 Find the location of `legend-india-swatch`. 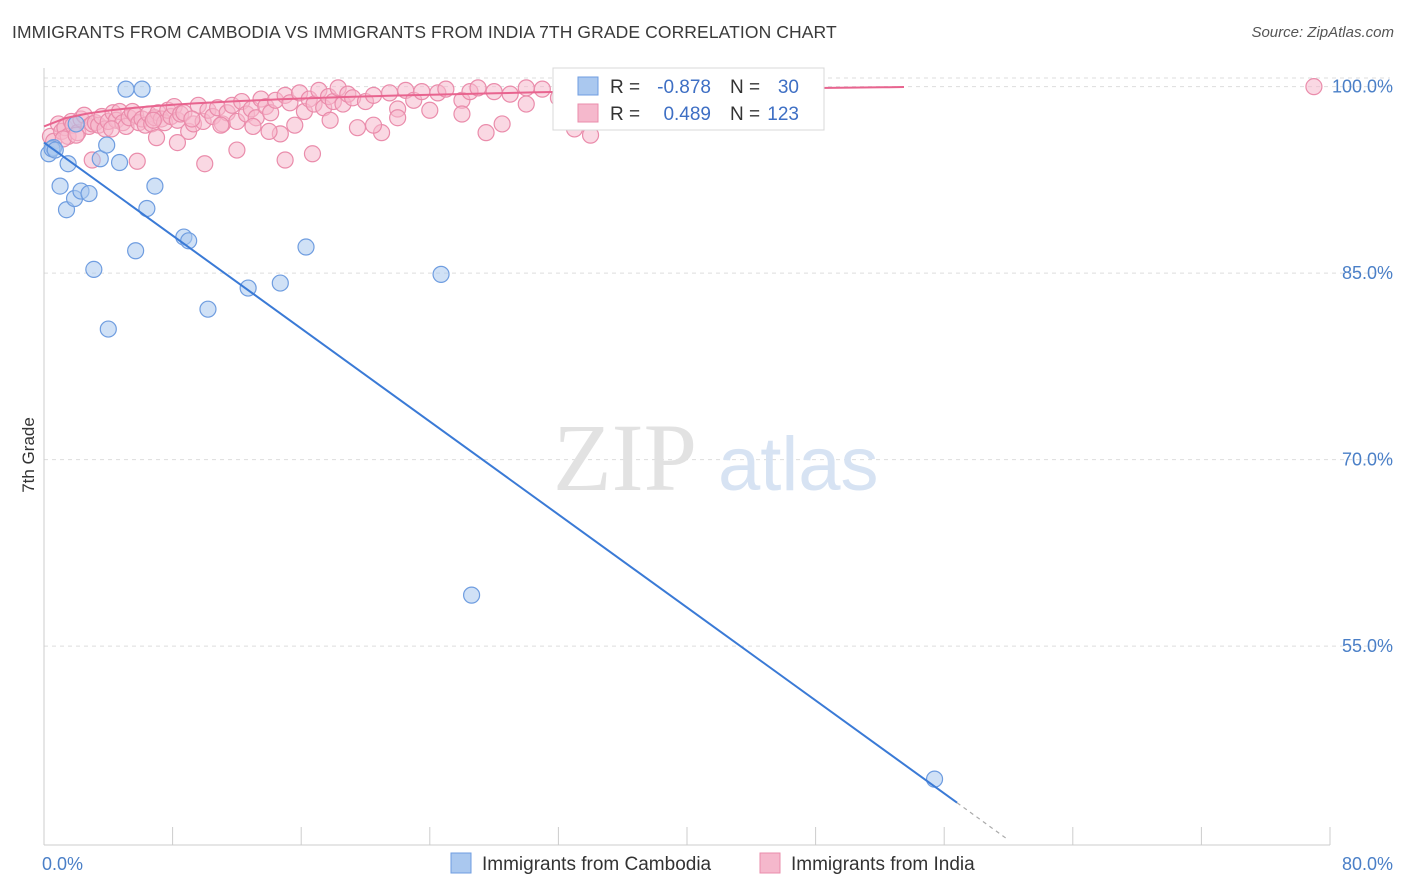

legend-india-swatch is located at coordinates (770, 863).